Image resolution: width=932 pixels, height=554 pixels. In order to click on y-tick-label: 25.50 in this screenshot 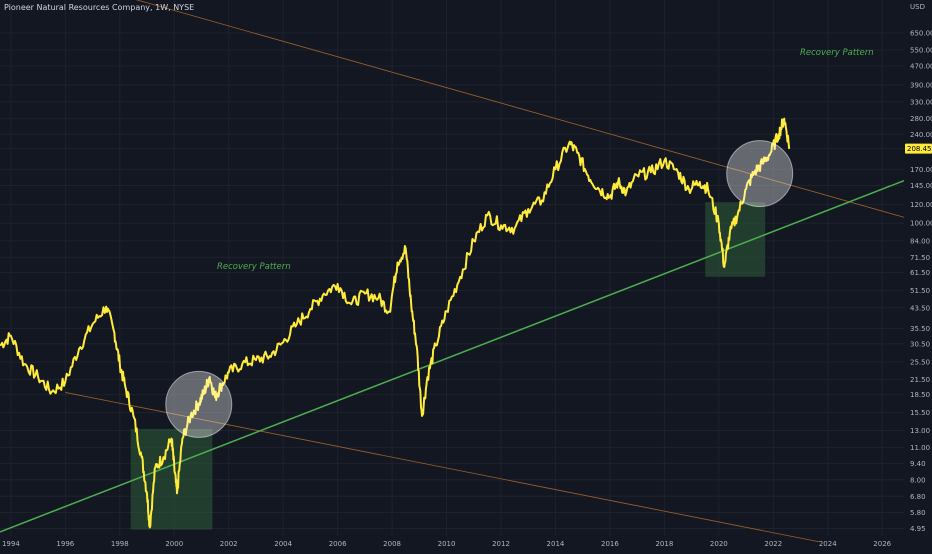, I will do `click(920, 363)`.